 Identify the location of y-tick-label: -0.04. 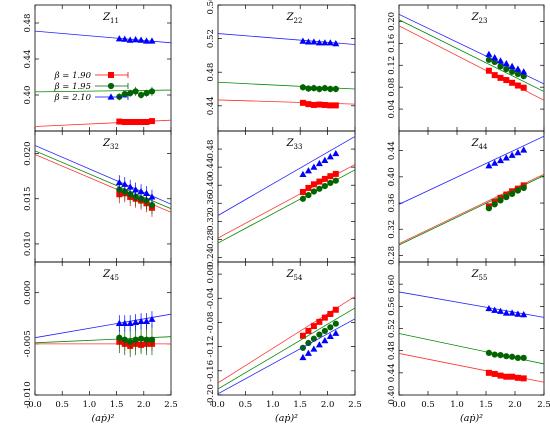
(211, 298).